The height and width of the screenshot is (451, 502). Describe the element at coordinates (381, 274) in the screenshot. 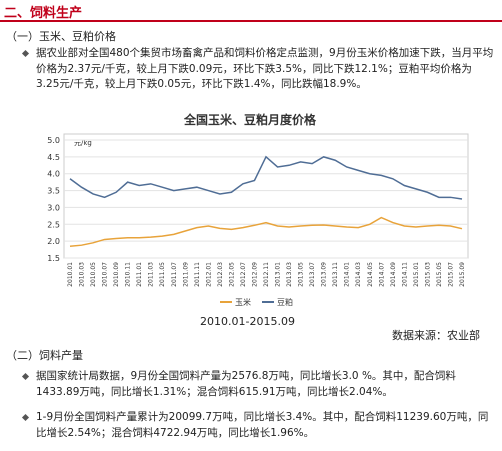

I see `x-tick-label: 2014.07` at that location.